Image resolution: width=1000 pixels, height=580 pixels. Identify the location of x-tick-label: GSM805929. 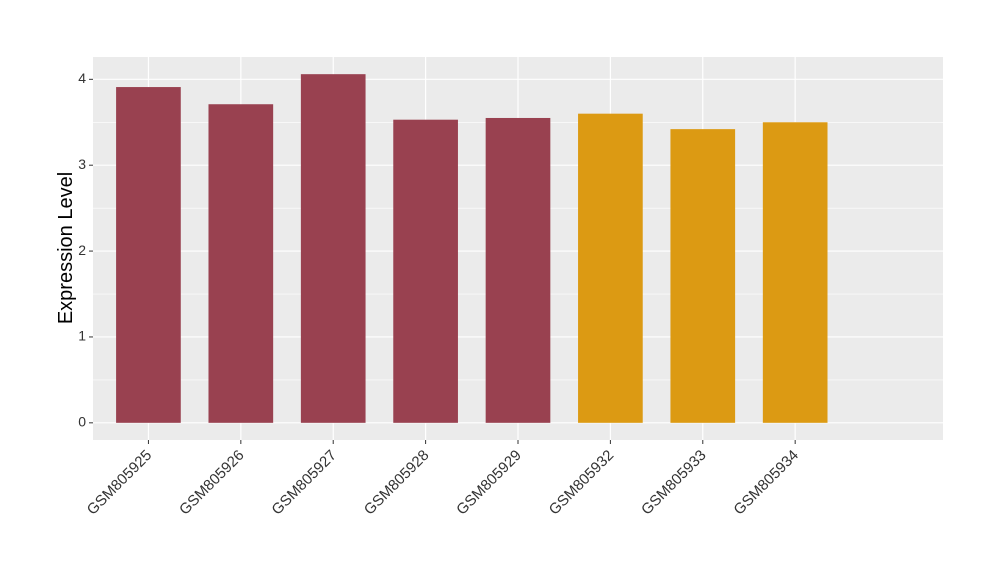
(489, 483).